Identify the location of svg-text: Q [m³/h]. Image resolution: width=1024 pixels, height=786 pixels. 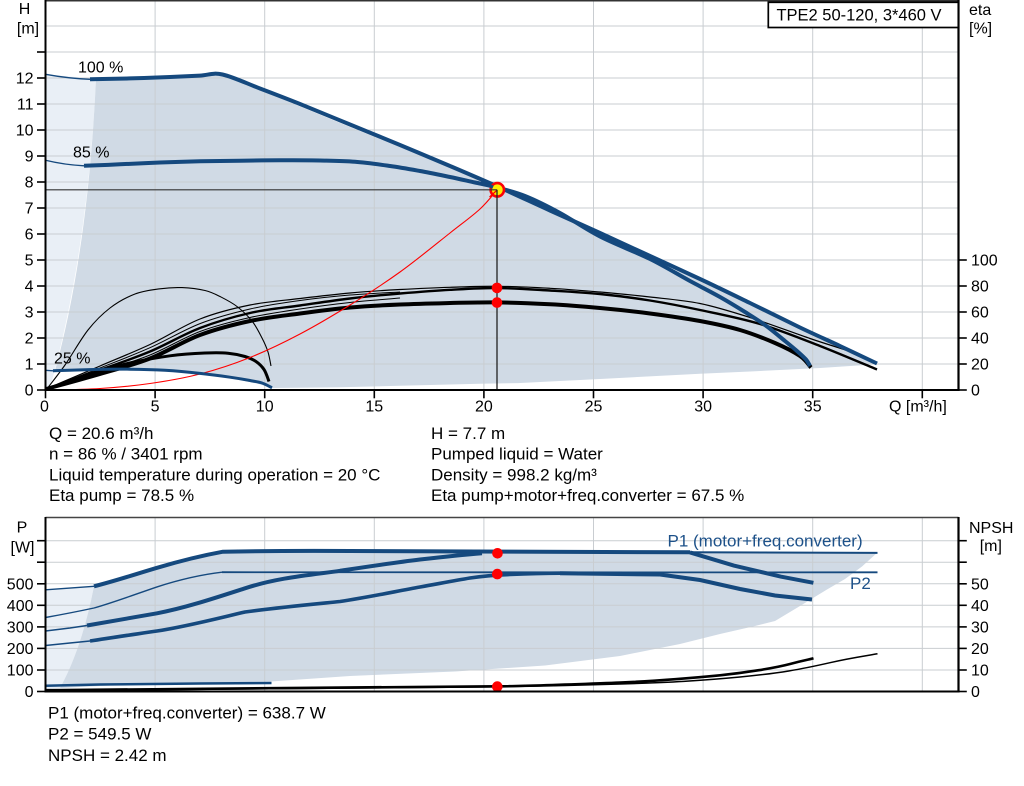
(918, 407).